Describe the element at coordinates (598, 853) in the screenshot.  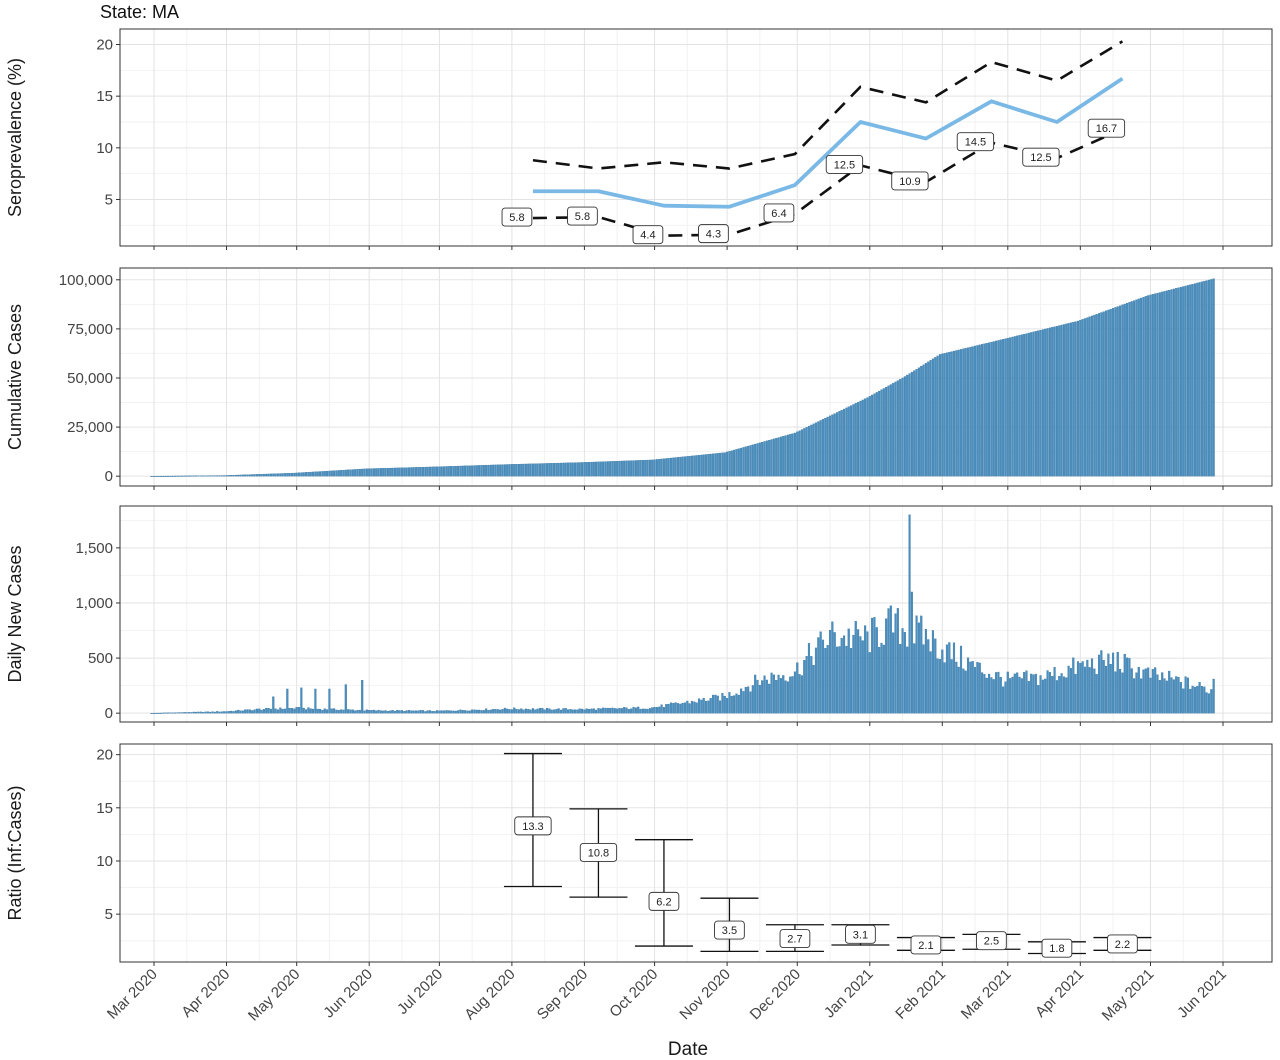
I see `data-label-text: 10.8` at that location.